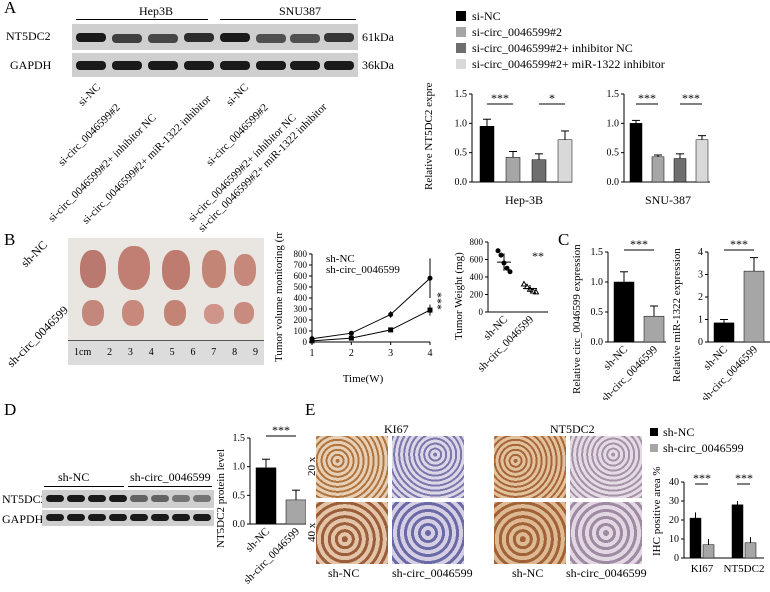 The height and width of the screenshot is (592, 770). I want to click on x-tick-label: 4, so click(430, 353).